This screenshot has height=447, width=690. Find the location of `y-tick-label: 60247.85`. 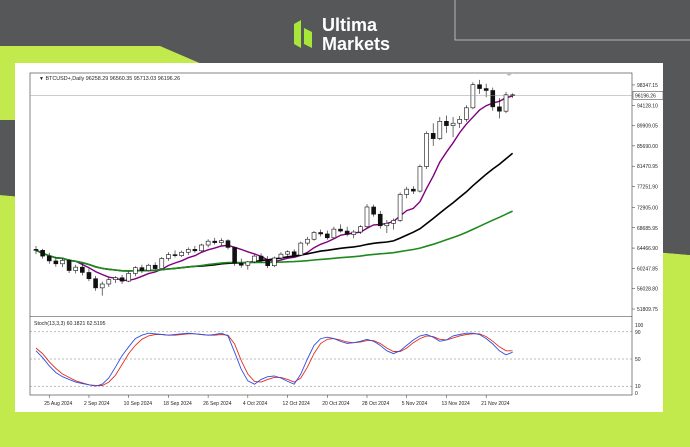

y-tick-label: 60247.85 is located at coordinates (647, 269).